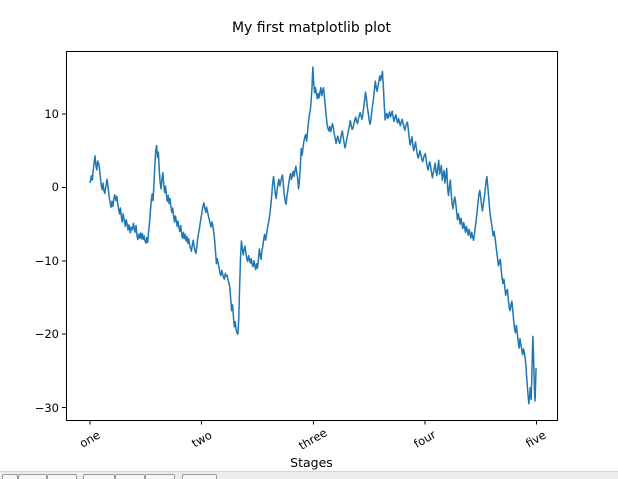  What do you see at coordinates (130, 476) in the screenshot?
I see `toolbar-zoom-rect-button` at bounding box center [130, 476].